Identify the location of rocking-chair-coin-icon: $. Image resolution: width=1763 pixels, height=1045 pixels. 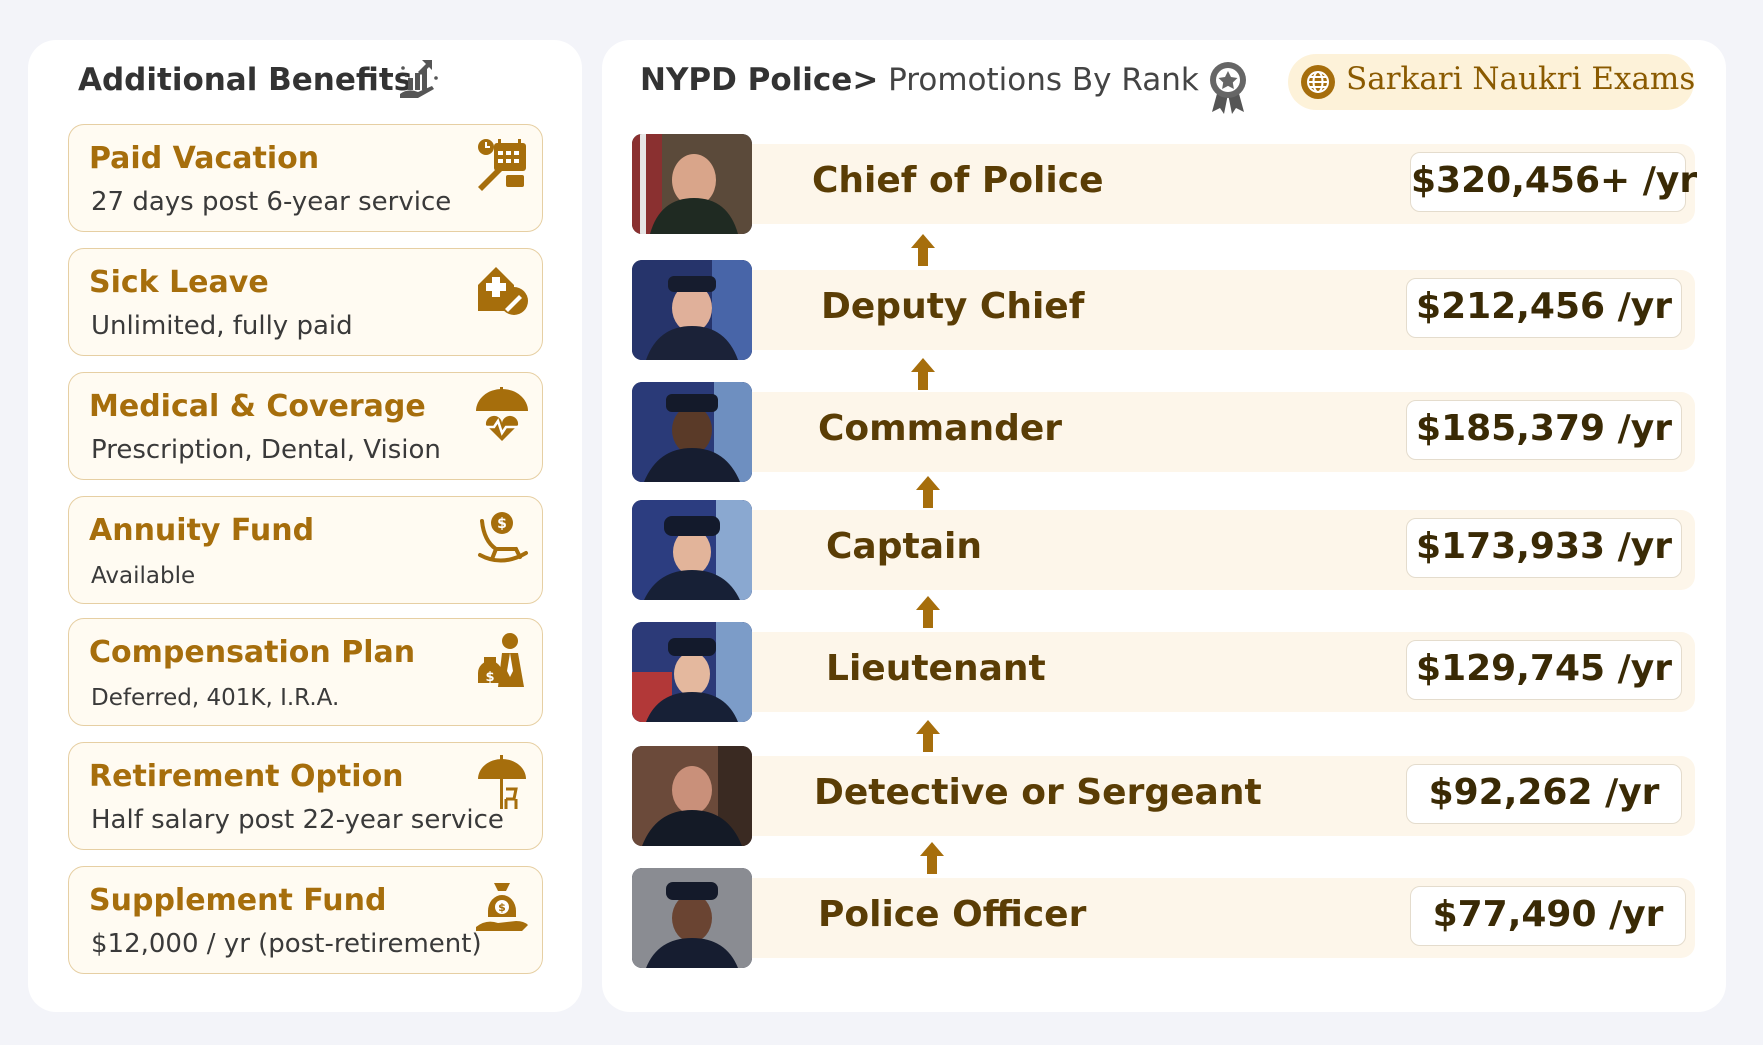
(503, 537).